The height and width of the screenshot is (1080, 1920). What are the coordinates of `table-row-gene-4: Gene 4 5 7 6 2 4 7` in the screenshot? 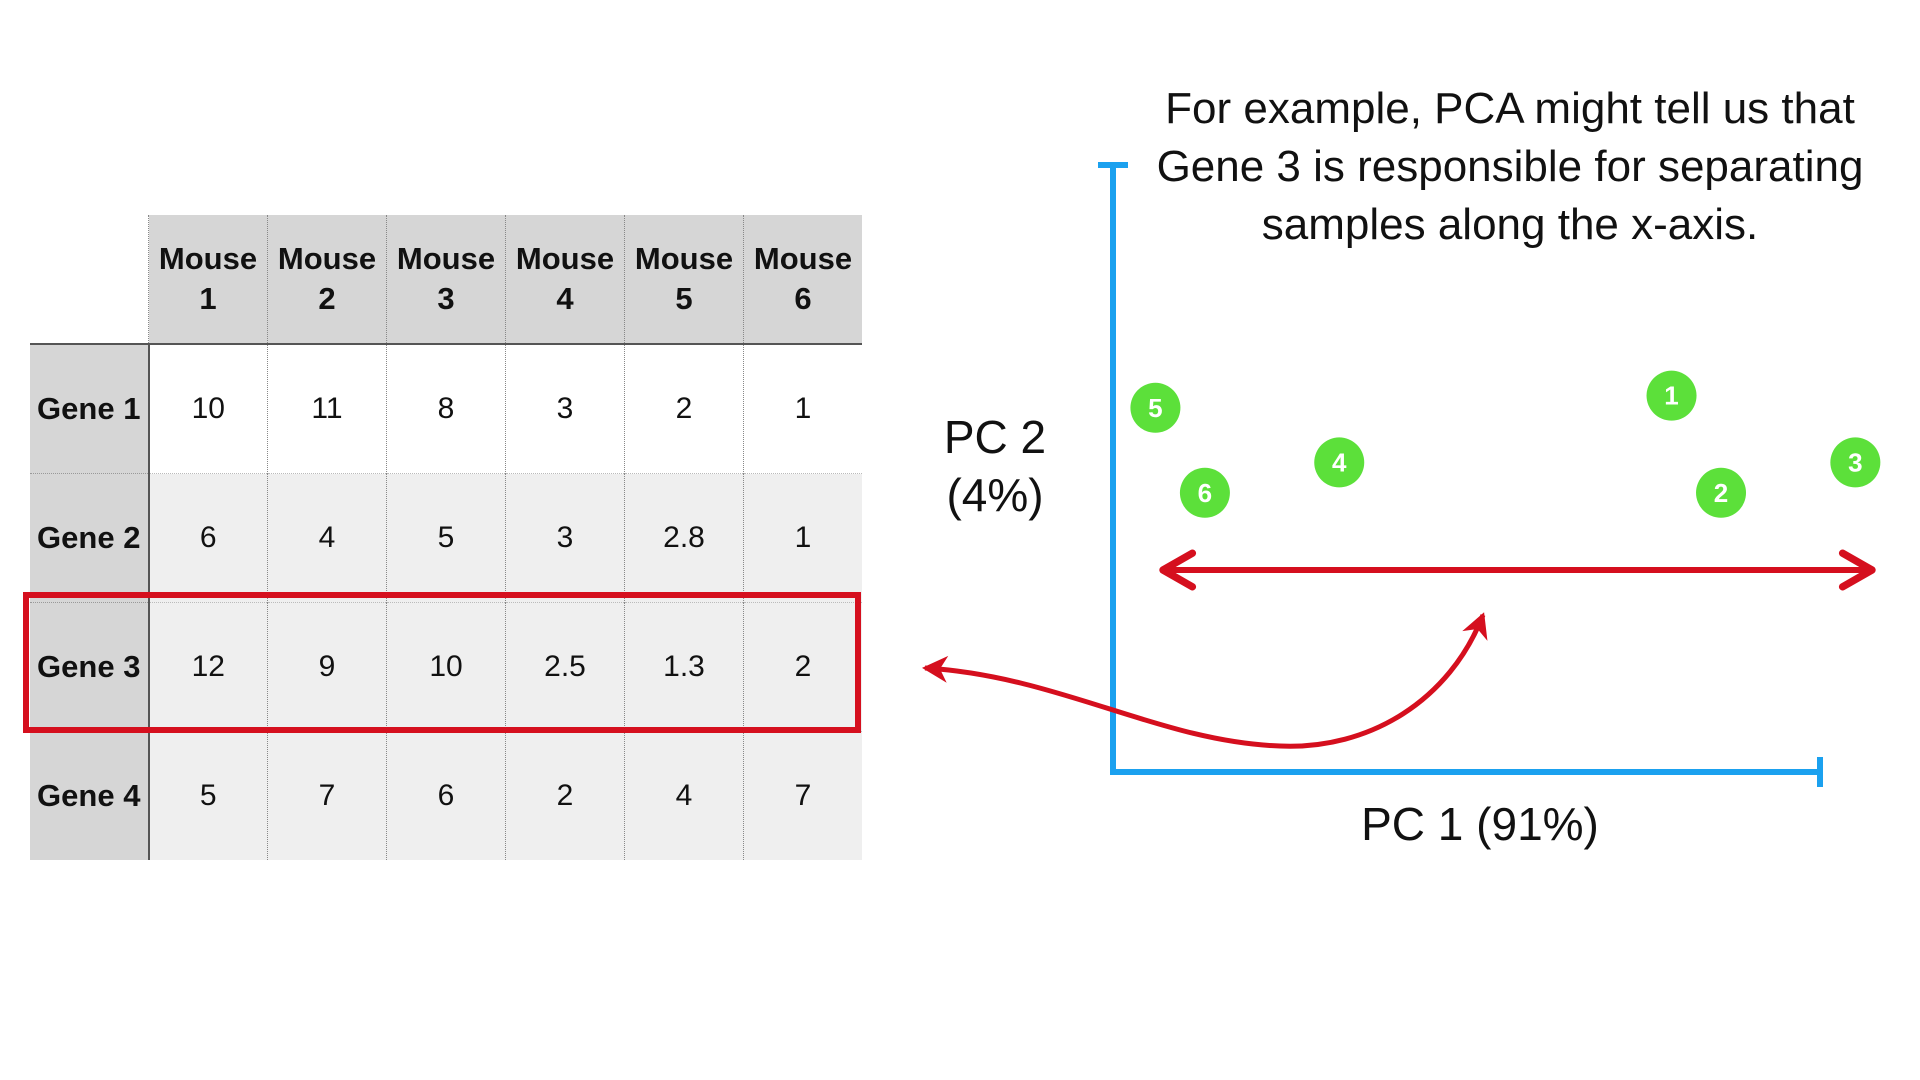 It's located at (446, 795).